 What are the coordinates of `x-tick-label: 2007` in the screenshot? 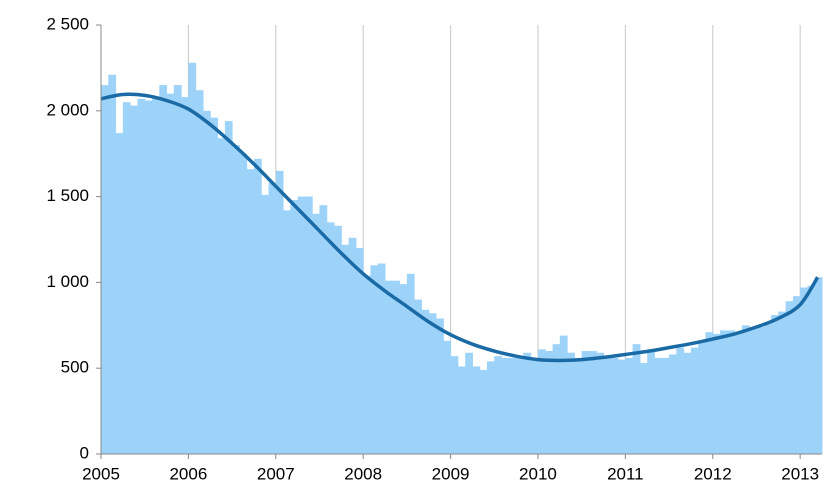 It's located at (276, 473).